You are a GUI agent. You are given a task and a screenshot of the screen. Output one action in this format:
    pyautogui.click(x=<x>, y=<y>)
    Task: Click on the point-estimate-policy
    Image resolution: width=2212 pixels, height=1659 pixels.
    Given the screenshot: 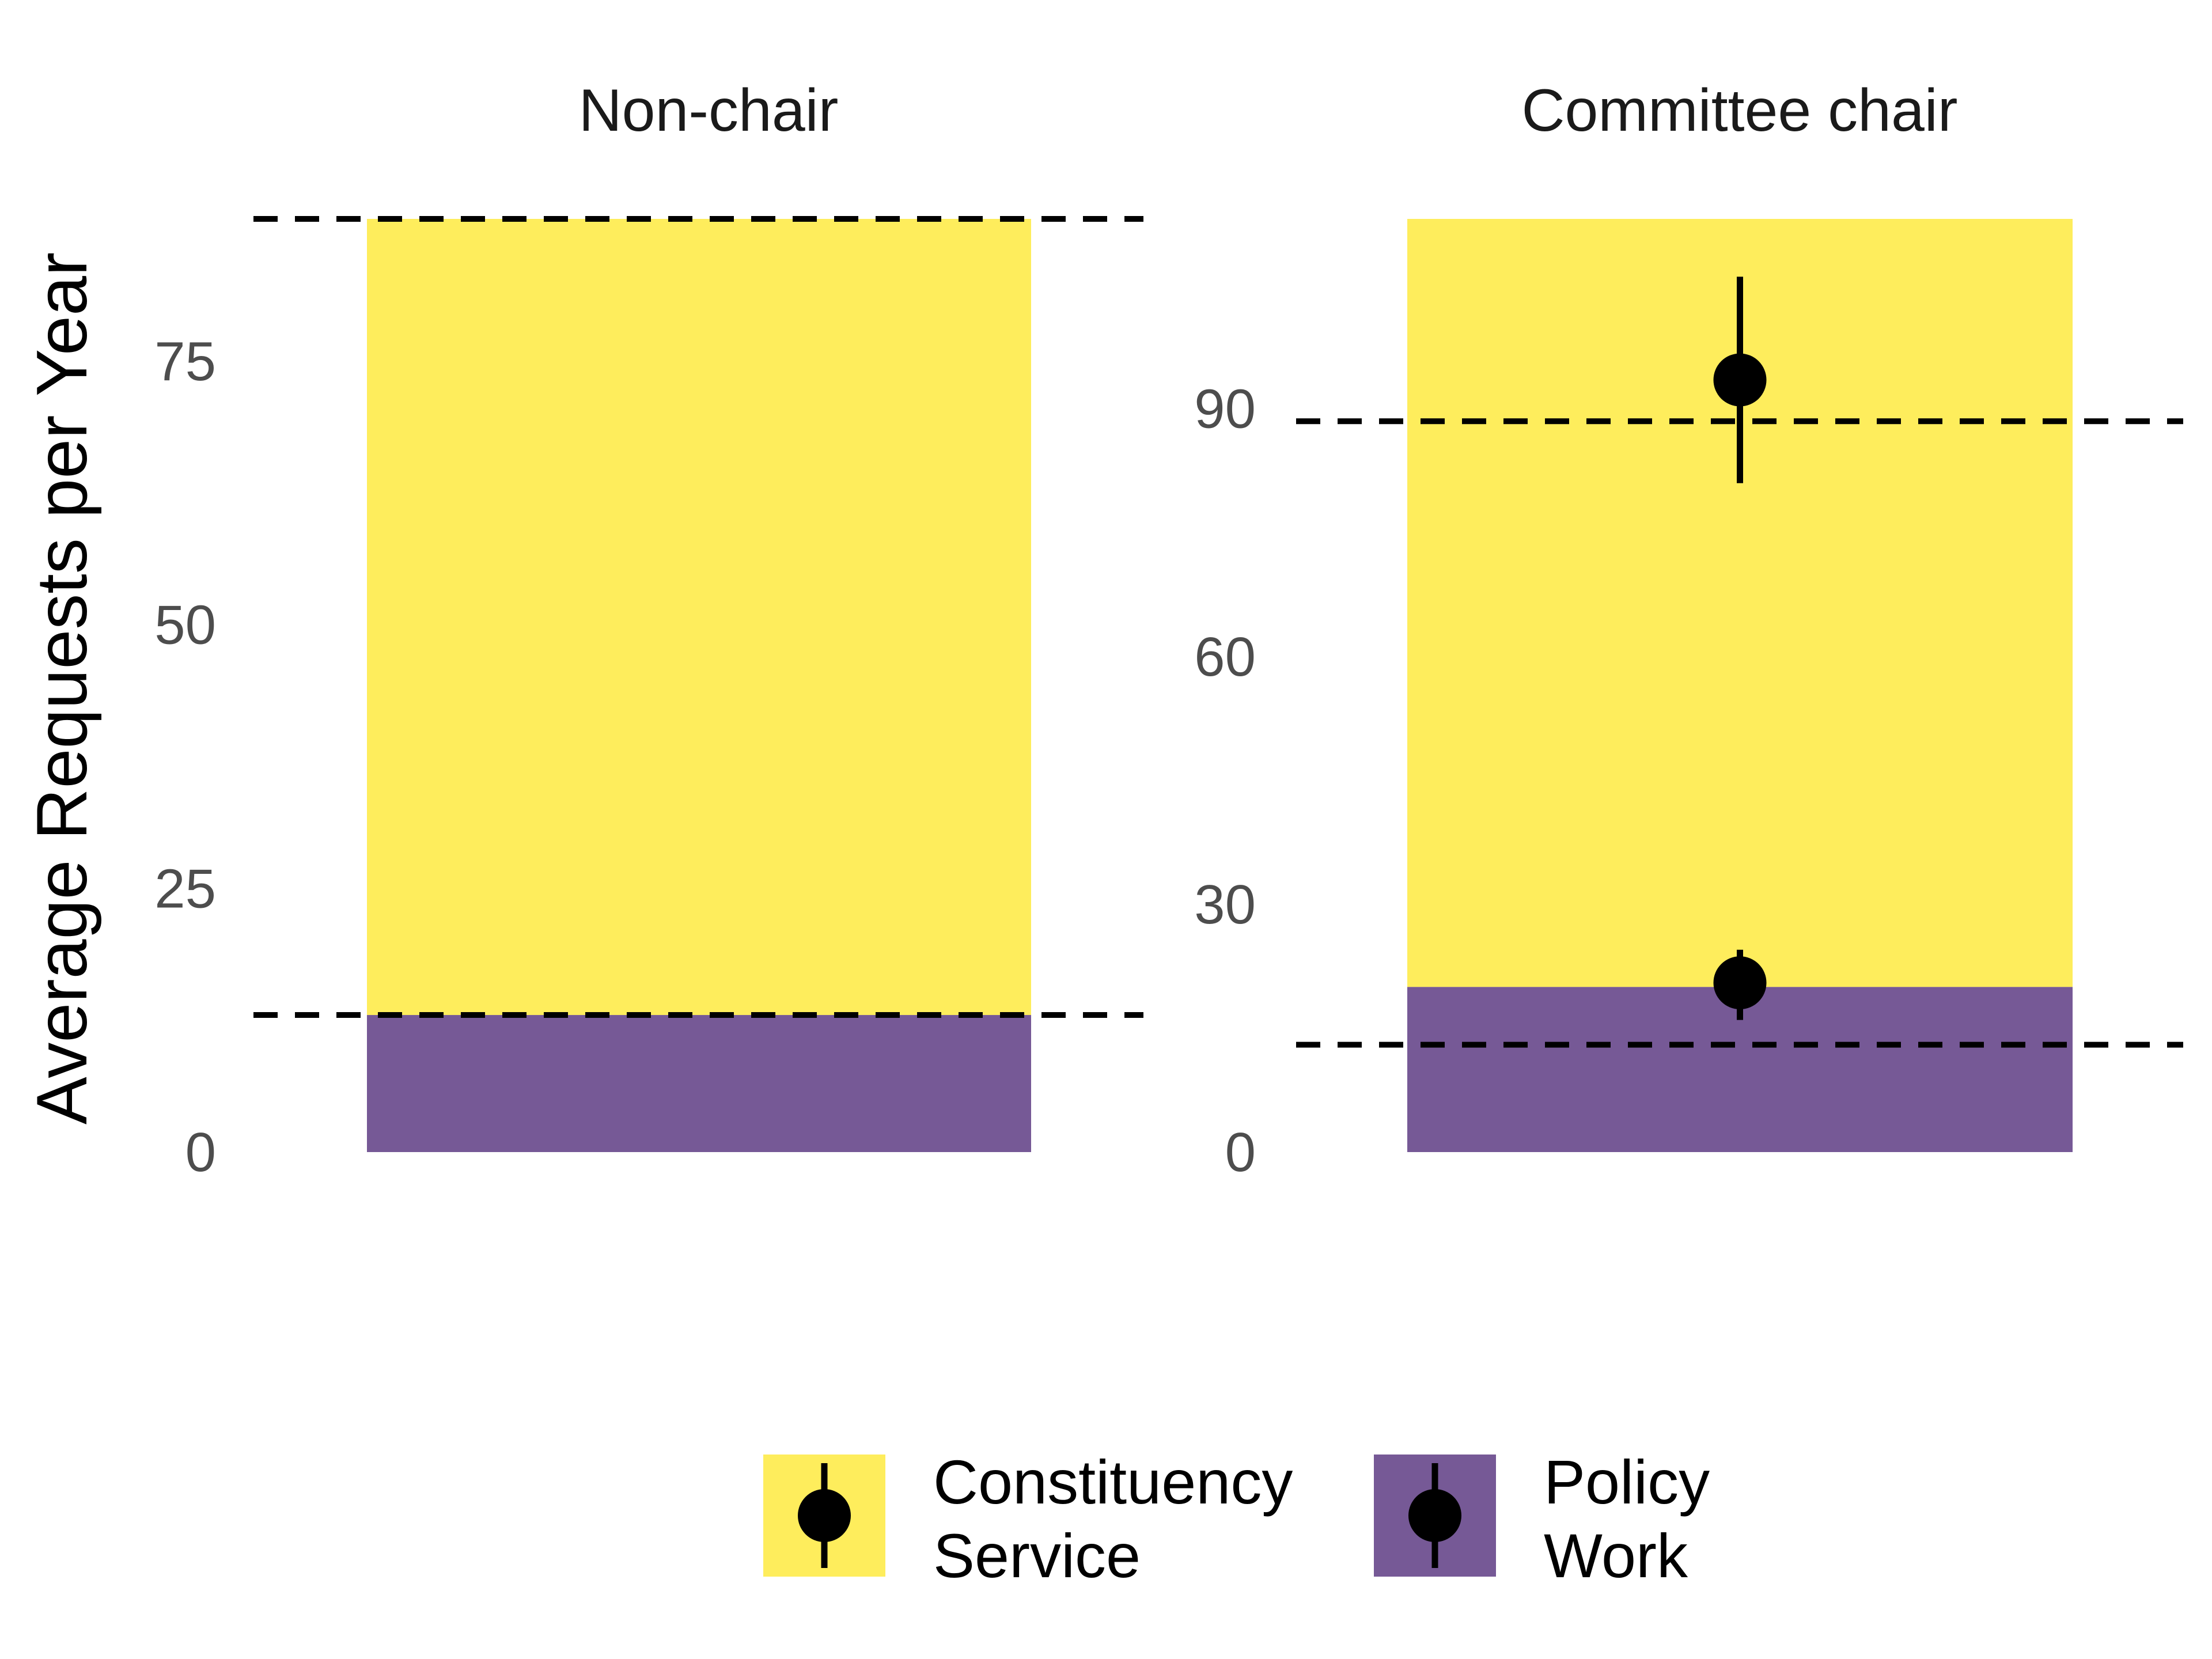 What is the action you would take?
    pyautogui.click(x=1740, y=983)
    